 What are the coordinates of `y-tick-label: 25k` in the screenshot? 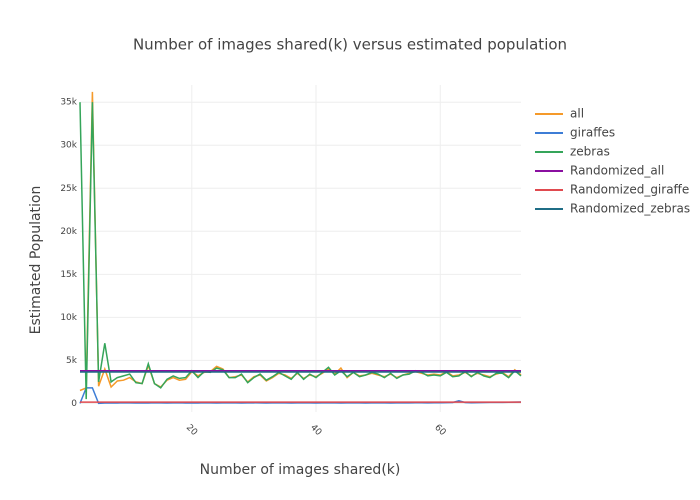 It's located at (68, 189).